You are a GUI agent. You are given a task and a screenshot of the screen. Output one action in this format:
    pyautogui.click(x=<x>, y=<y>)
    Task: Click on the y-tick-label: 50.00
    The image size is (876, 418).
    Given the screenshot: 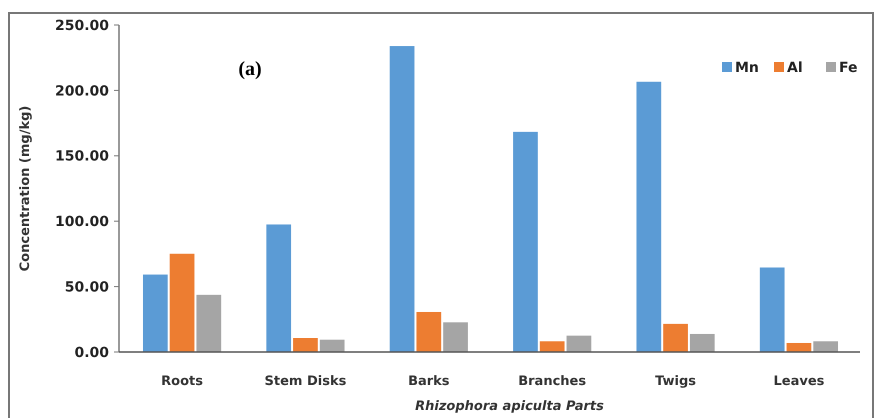 What is the action you would take?
    pyautogui.click(x=87, y=288)
    